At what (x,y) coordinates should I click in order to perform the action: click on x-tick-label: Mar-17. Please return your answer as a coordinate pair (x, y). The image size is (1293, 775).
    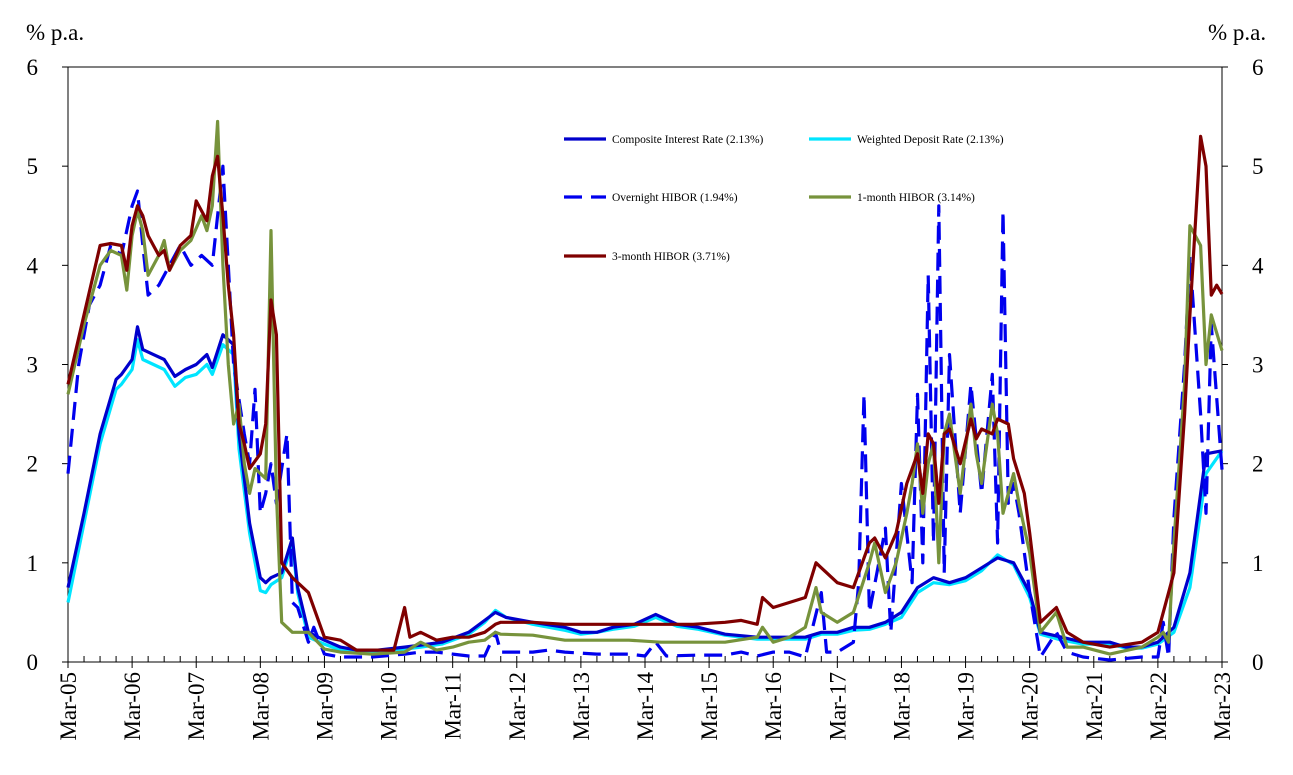
    Looking at the image, I should click on (837, 706).